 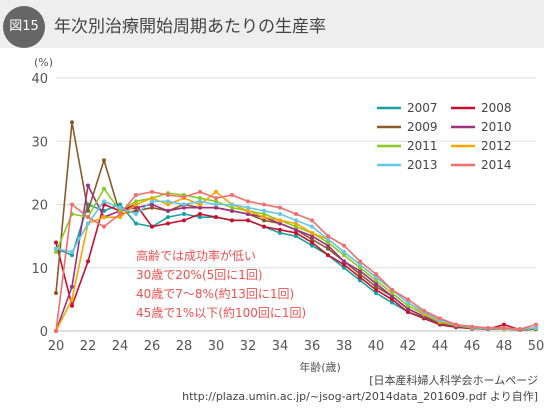 I want to click on x-tick-label: 40, so click(x=376, y=346).